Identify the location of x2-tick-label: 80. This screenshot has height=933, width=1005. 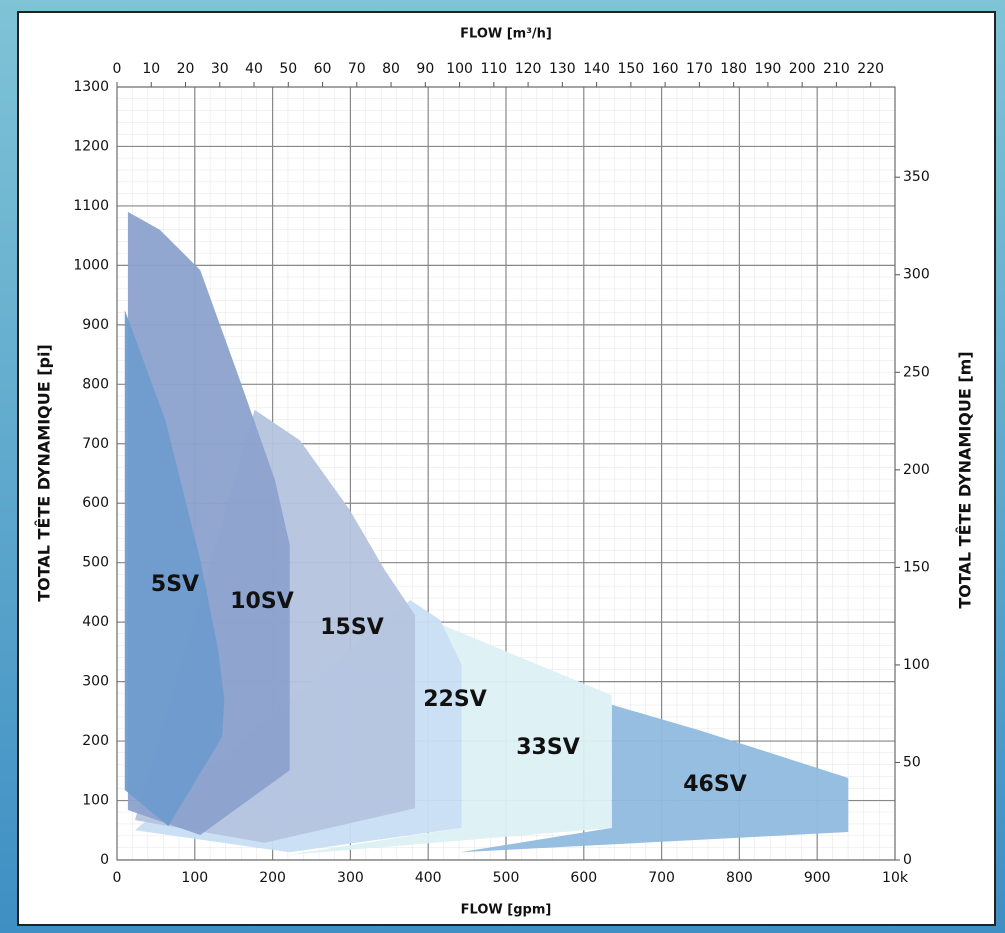
(391, 69).